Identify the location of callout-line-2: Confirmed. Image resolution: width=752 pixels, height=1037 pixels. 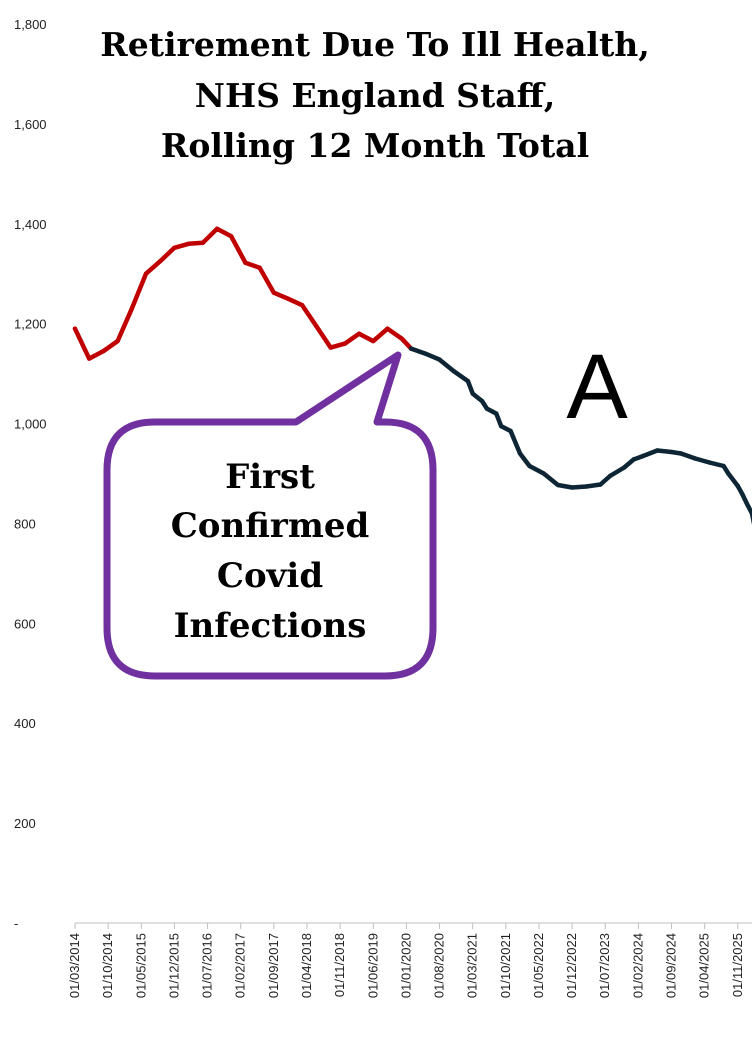
(270, 526).